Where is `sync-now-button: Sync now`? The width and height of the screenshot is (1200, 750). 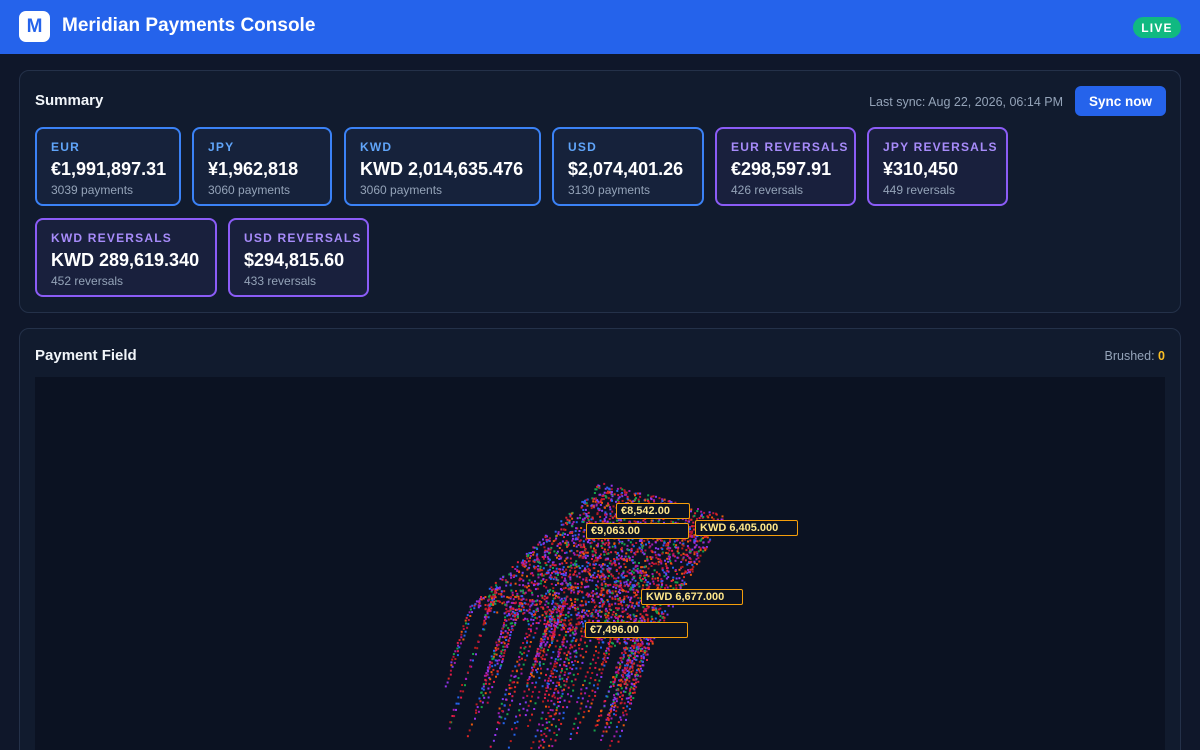
sync-now-button: Sync now is located at coordinates (1120, 101).